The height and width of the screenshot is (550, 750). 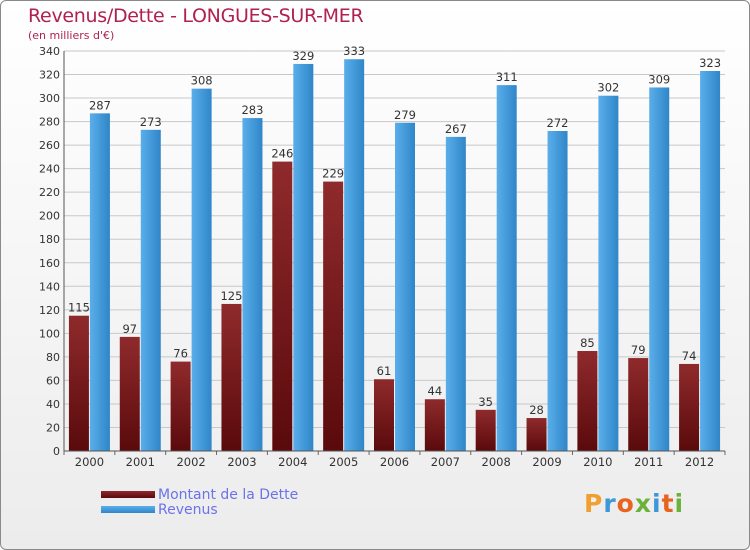 I want to click on bar-dette-2009, so click(x=536, y=434).